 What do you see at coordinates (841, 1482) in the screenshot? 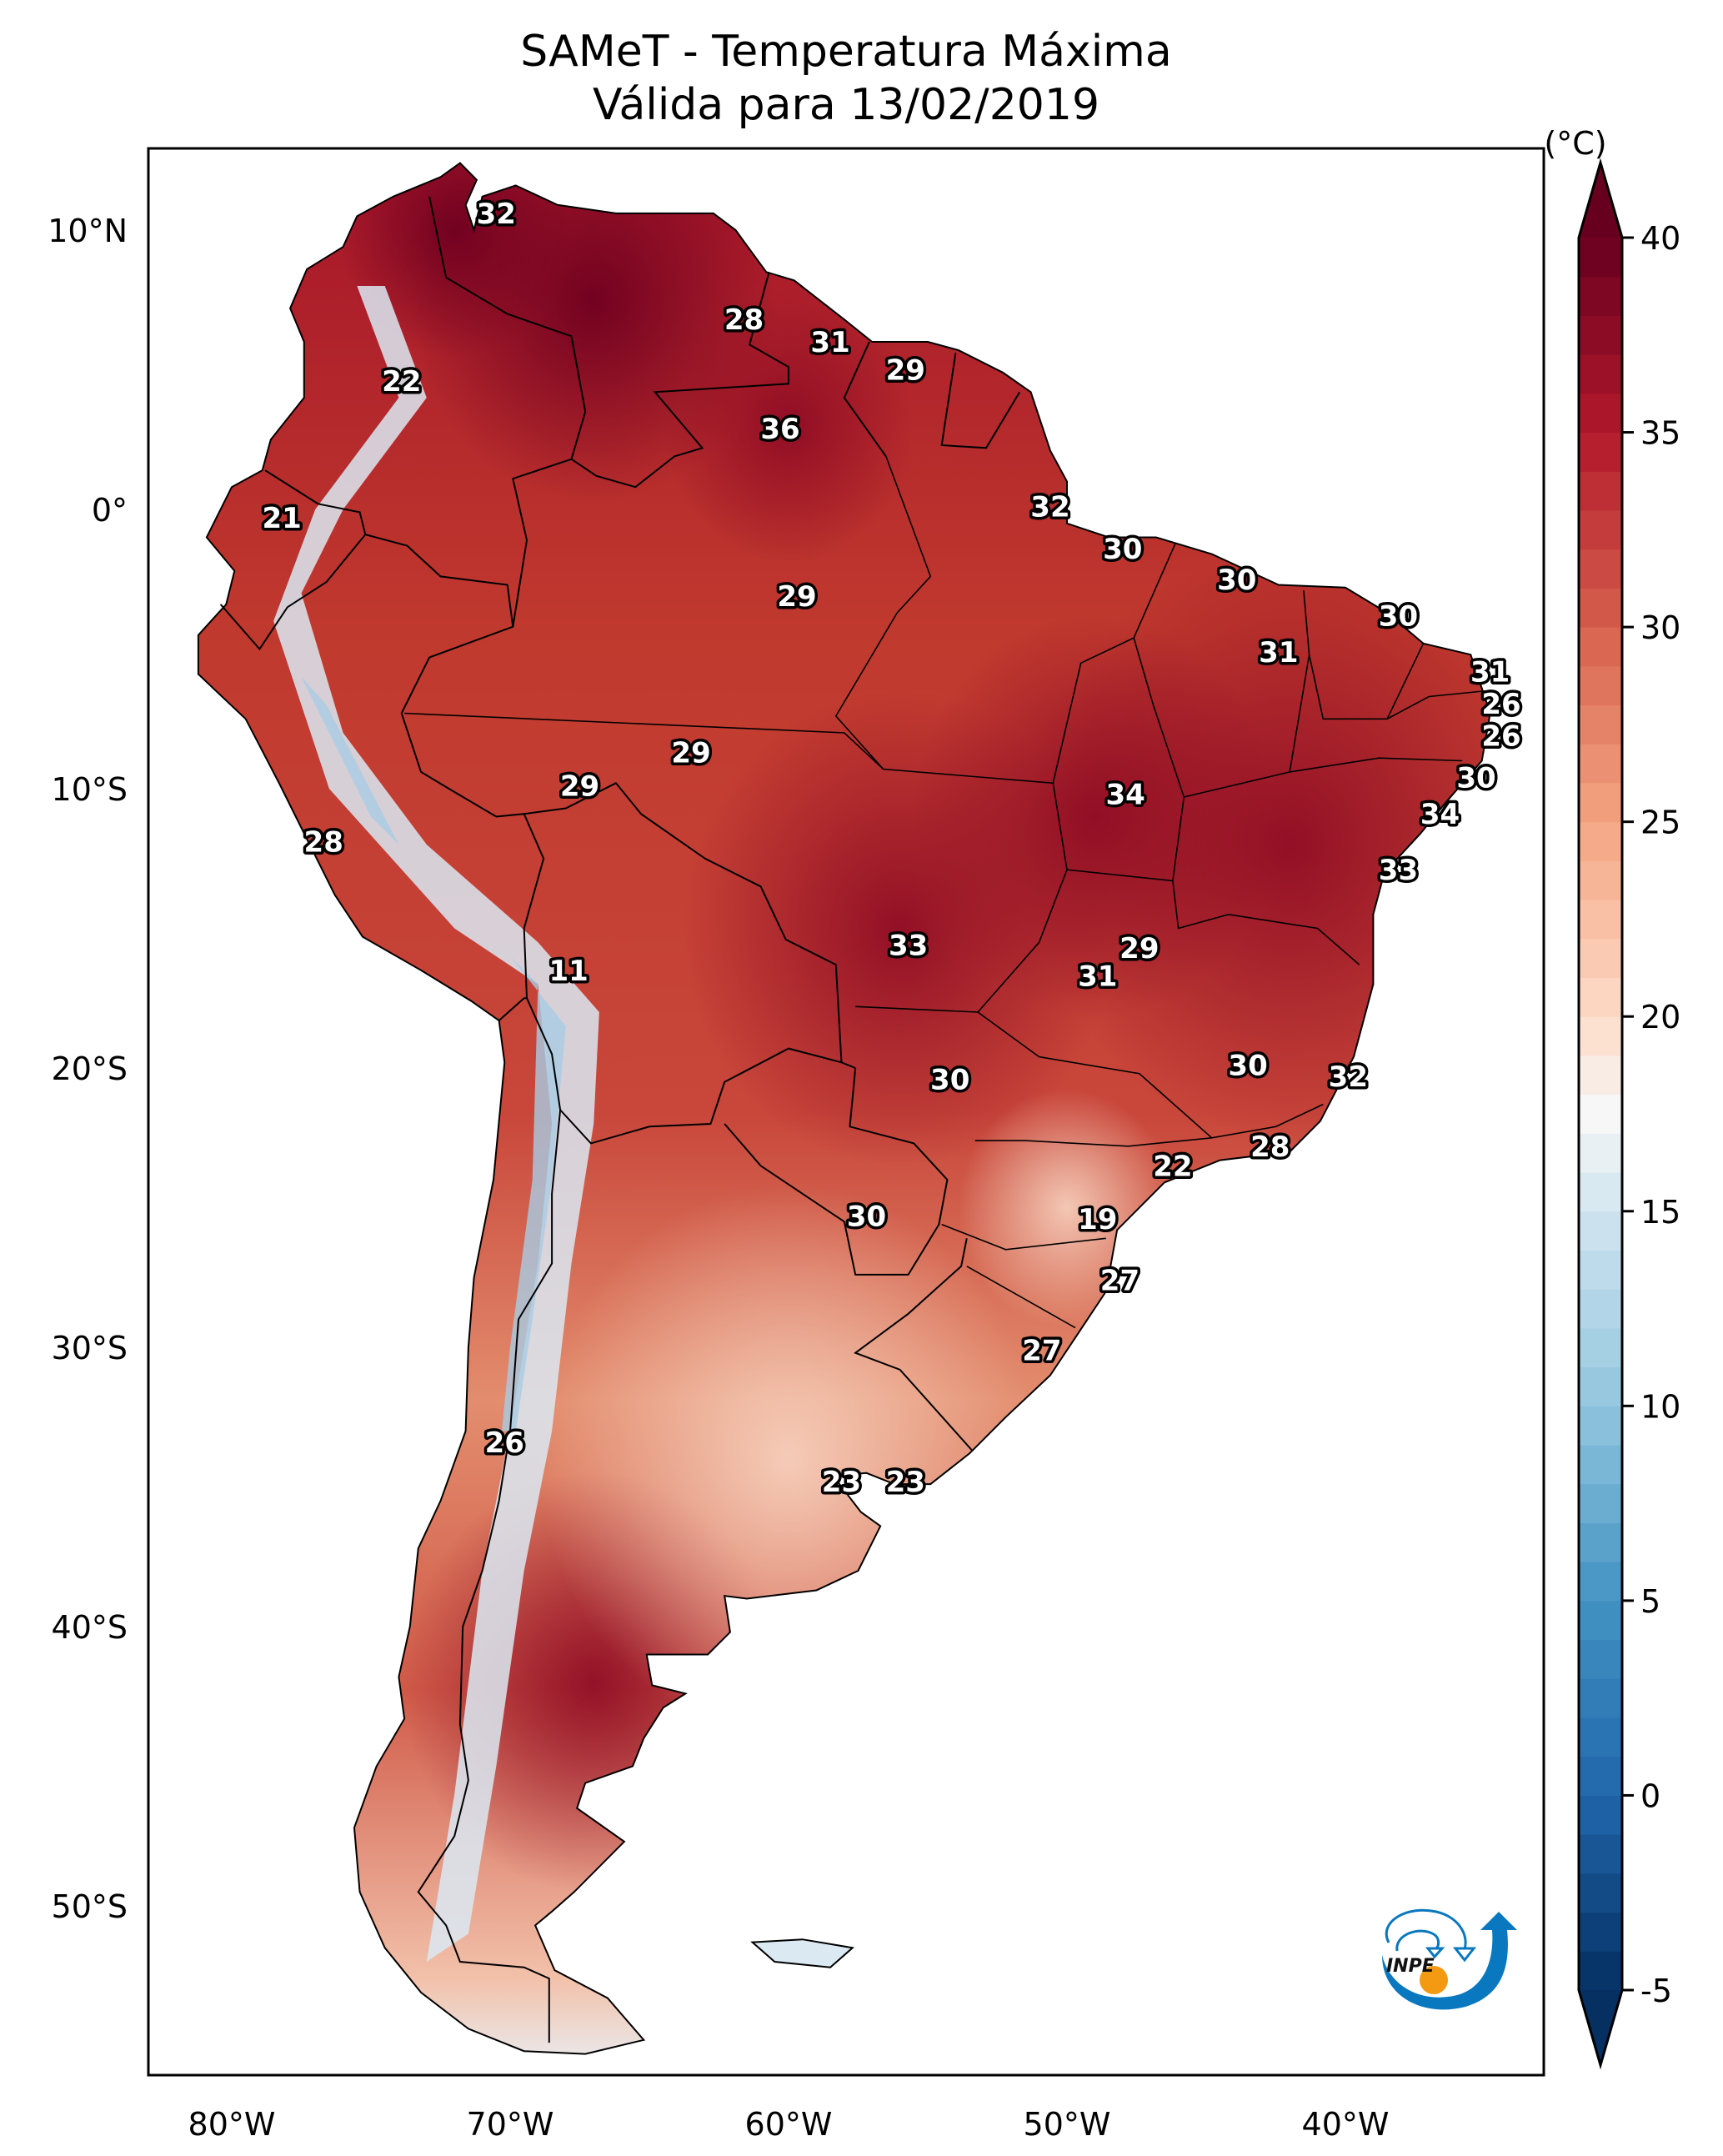
I see `station-value-label: 23` at bounding box center [841, 1482].